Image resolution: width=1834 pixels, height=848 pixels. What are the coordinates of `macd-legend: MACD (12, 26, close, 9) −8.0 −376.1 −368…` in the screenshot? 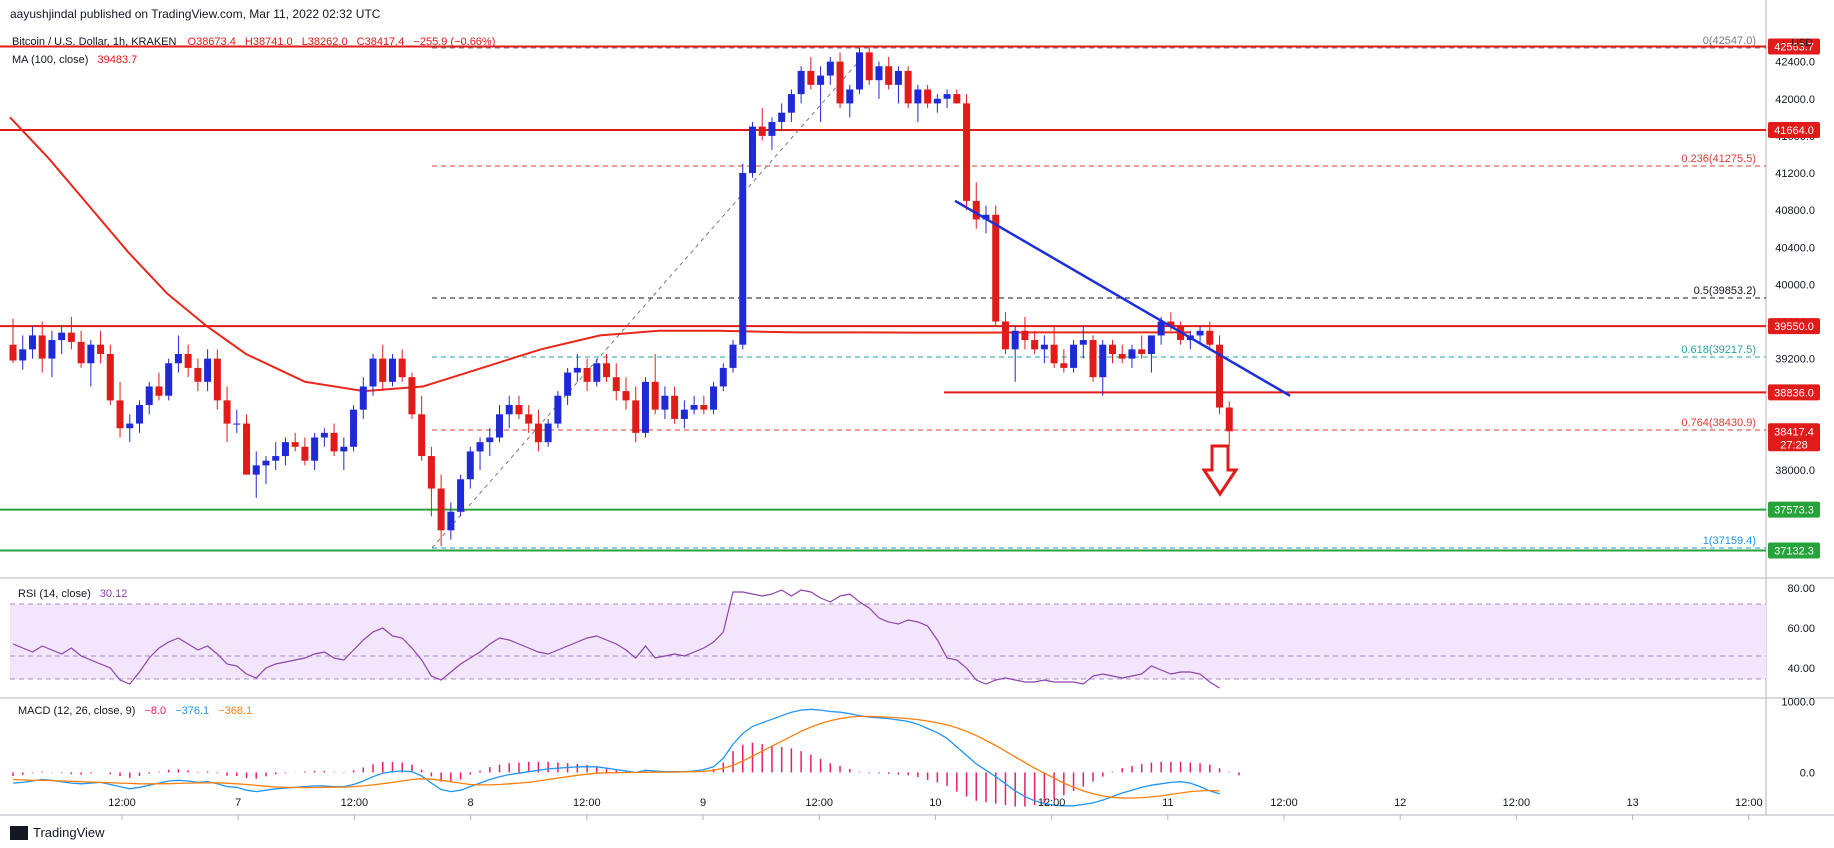 It's located at (135, 711).